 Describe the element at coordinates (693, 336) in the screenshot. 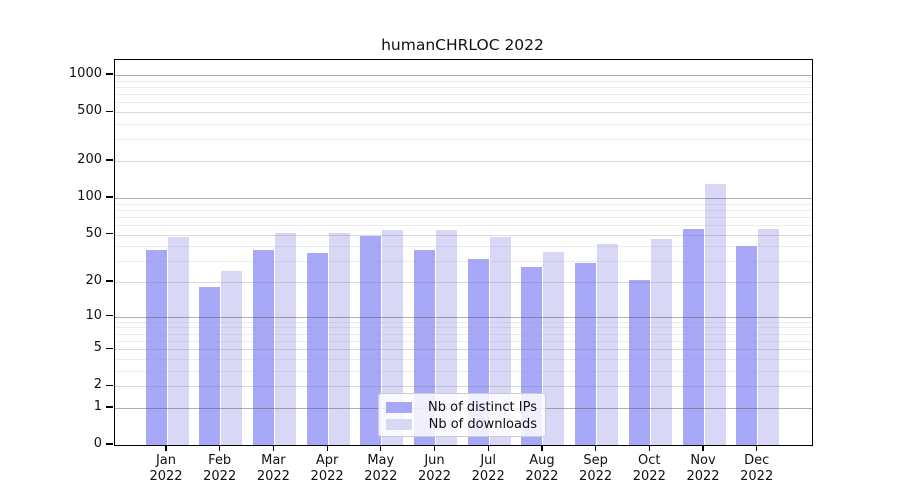

I see `bar-distinct-ips-nov` at that location.